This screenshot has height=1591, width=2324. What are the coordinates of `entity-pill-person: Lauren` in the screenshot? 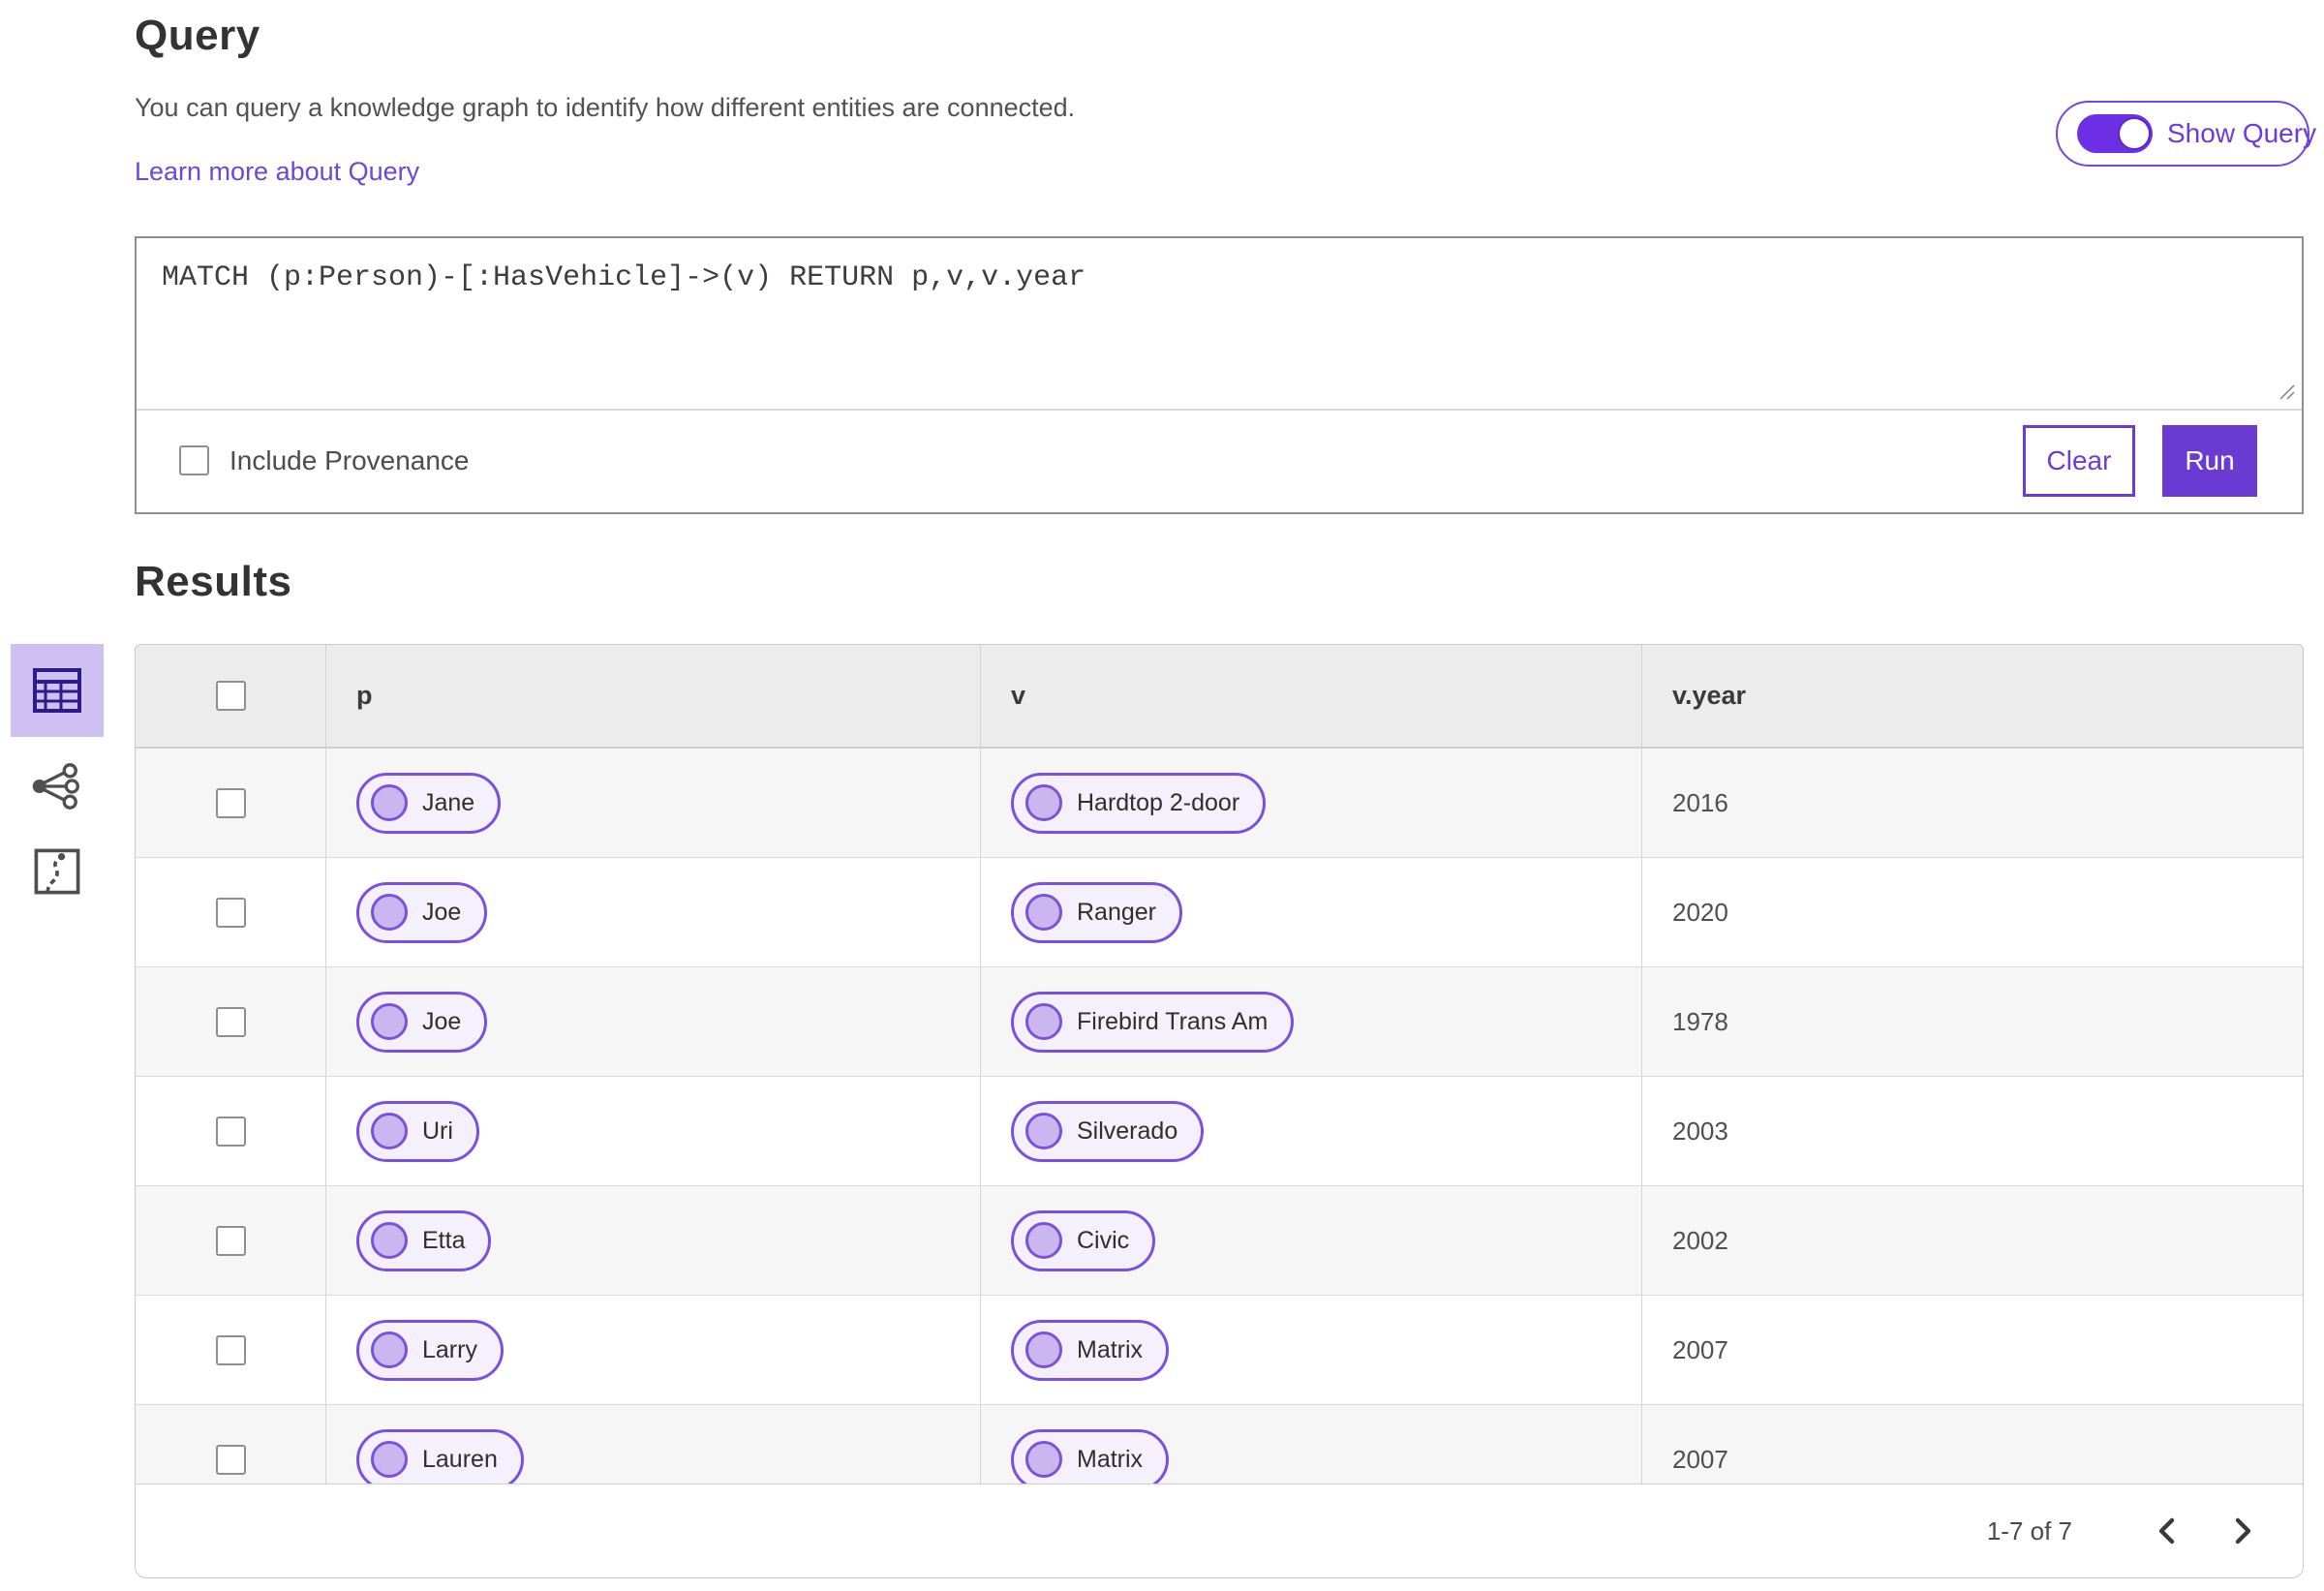 It's located at (440, 1459).